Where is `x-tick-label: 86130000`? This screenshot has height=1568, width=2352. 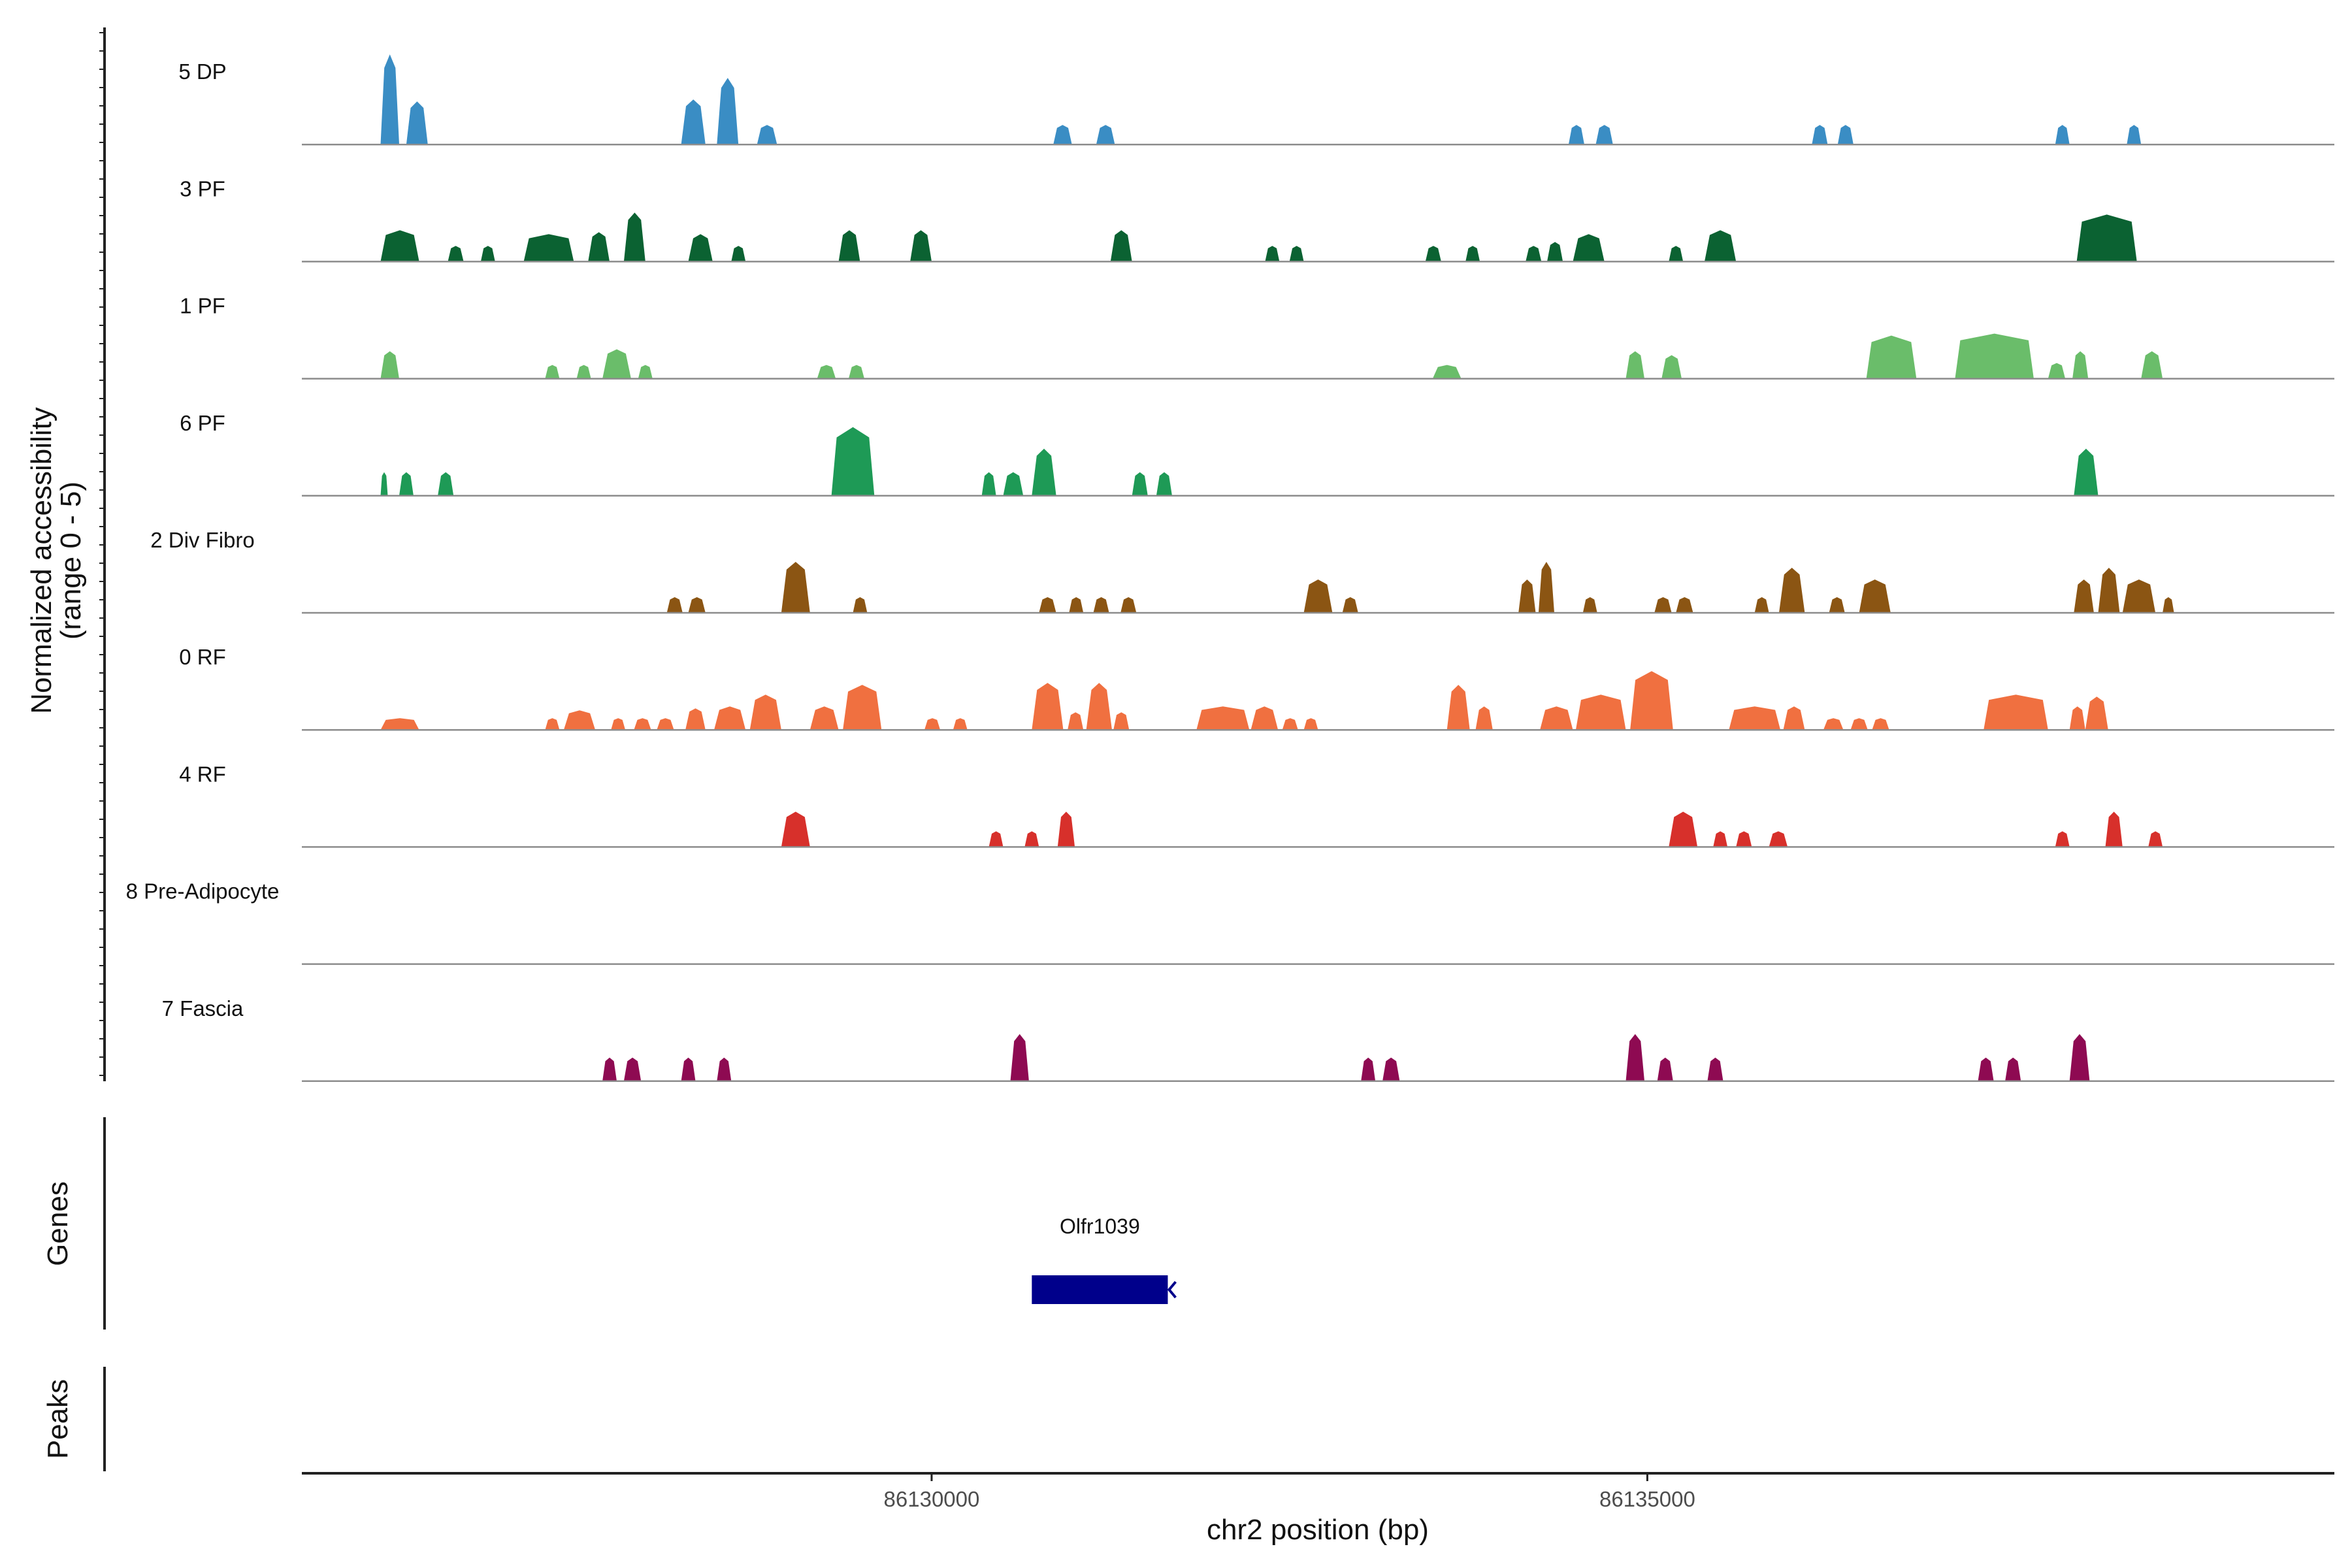
x-tick-label: 86130000 is located at coordinates (932, 1499).